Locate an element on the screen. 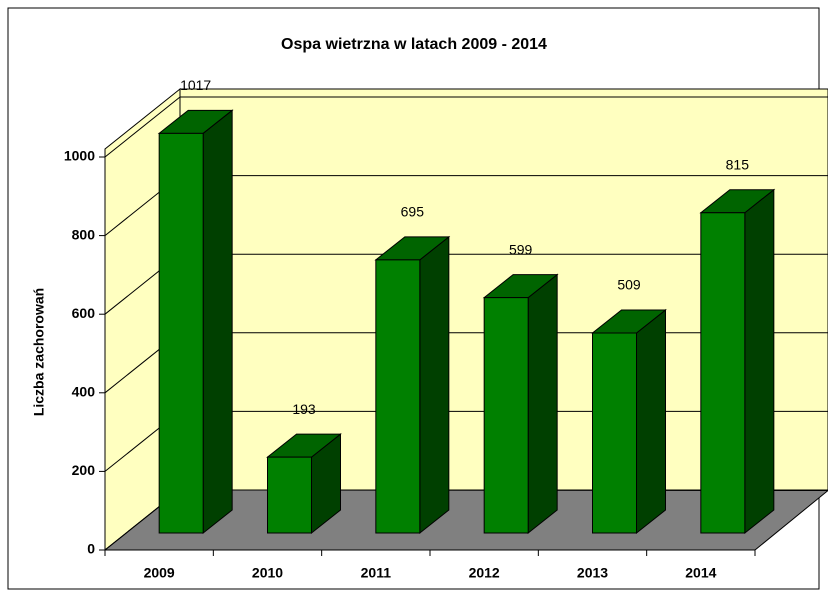 This screenshot has width=828, height=597. value-label: 695 is located at coordinates (413, 212).